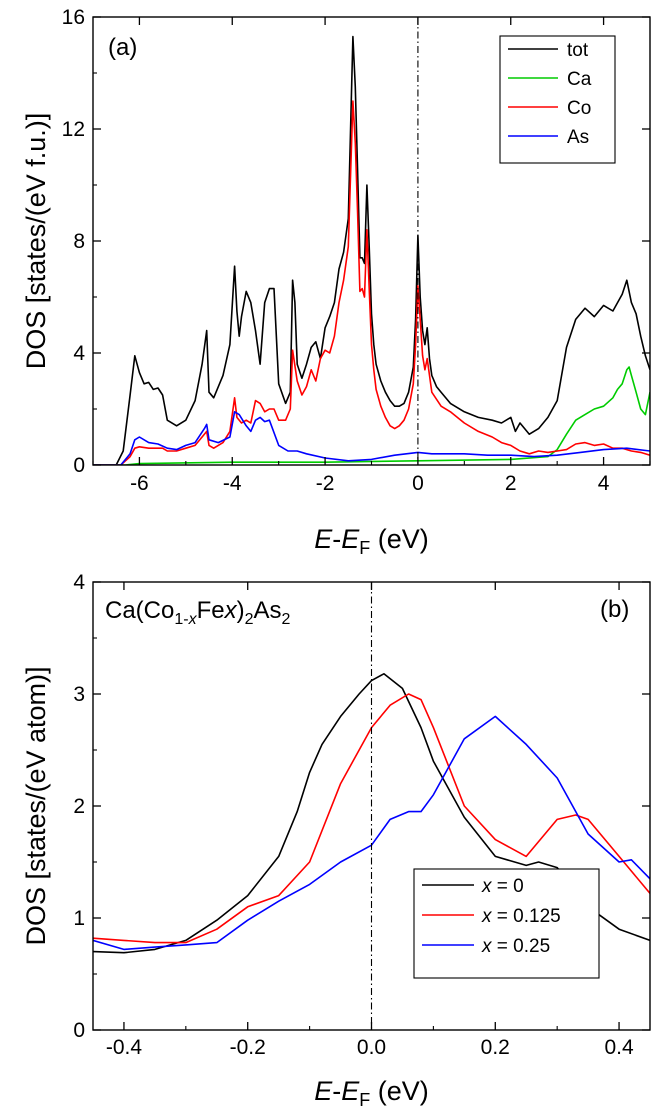 This screenshot has width=667, height=1113. I want to click on x-tick-label: -0.4, so click(124, 1047).